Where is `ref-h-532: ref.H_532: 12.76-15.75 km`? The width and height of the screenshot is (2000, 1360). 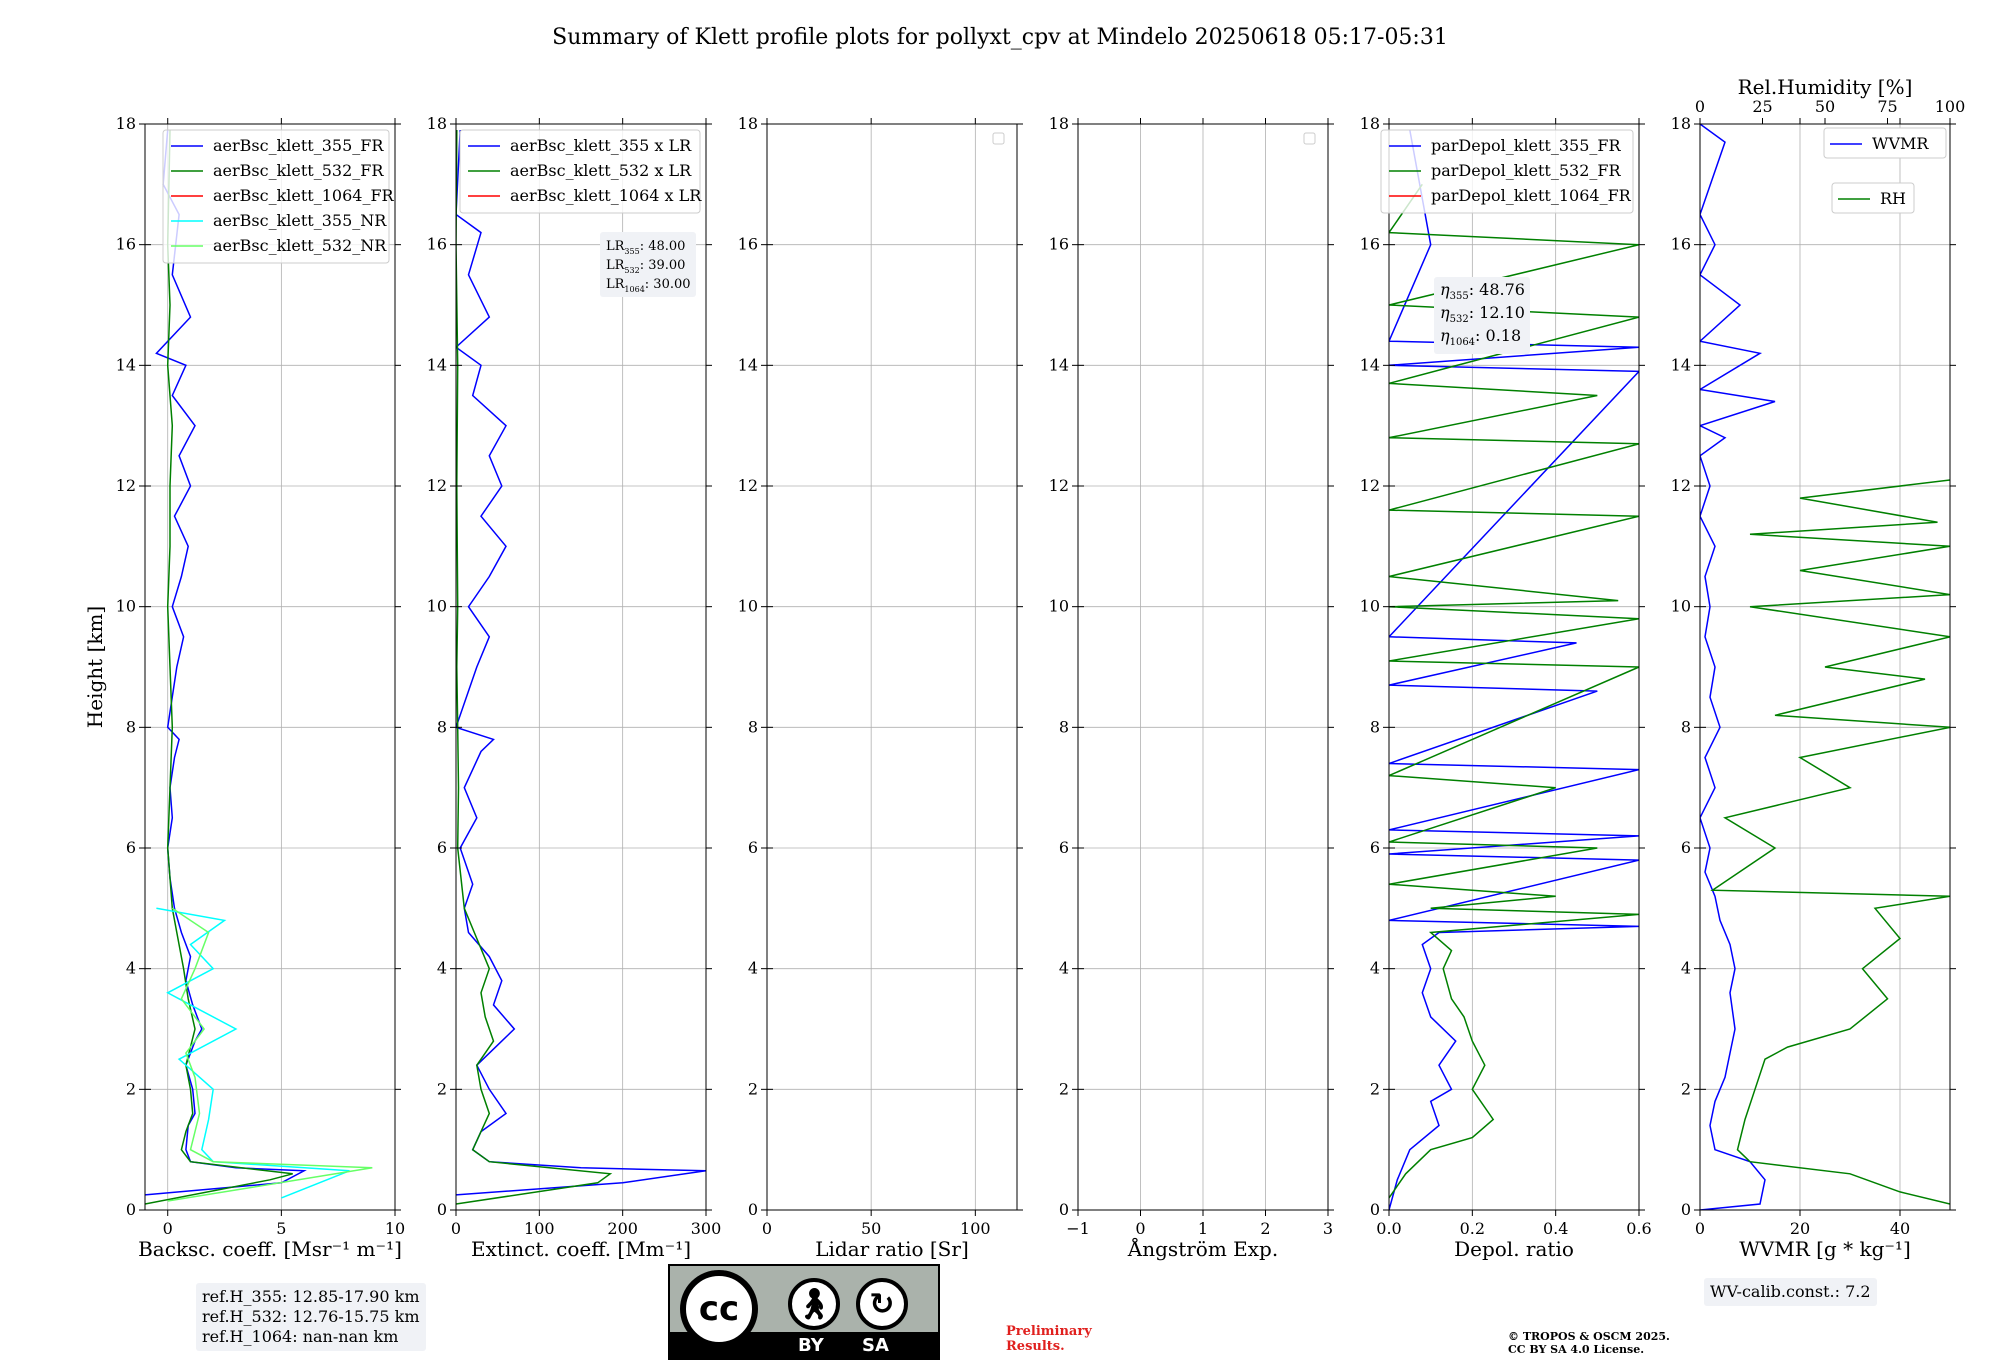 ref-h-532: ref.H_532: 12.76-15.75 km is located at coordinates (311, 1316).